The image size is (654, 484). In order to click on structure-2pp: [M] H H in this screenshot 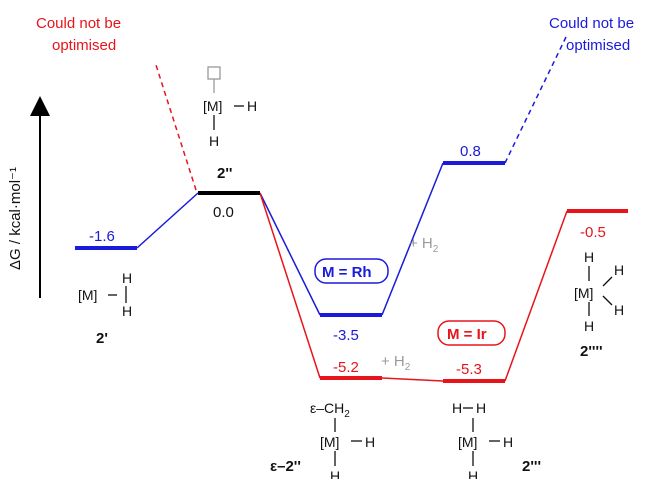, I will do `click(230, 107)`.